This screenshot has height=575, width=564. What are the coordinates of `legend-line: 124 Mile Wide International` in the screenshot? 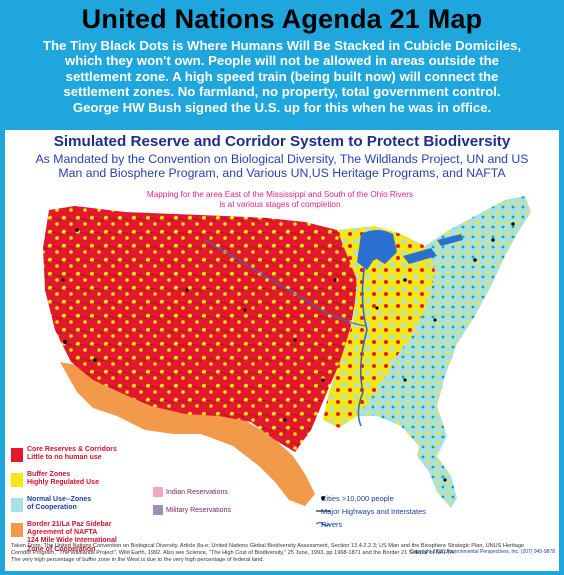 It's located at (72, 541).